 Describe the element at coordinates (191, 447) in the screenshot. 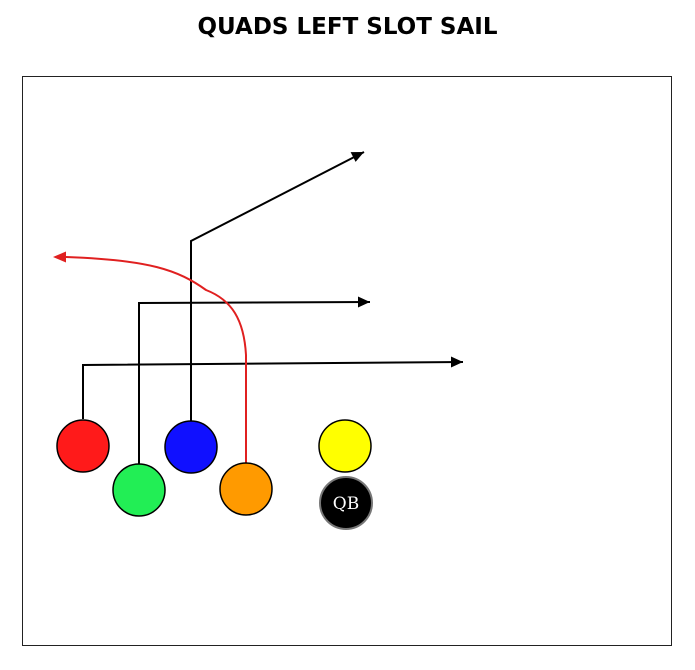

I see `player-blue` at that location.